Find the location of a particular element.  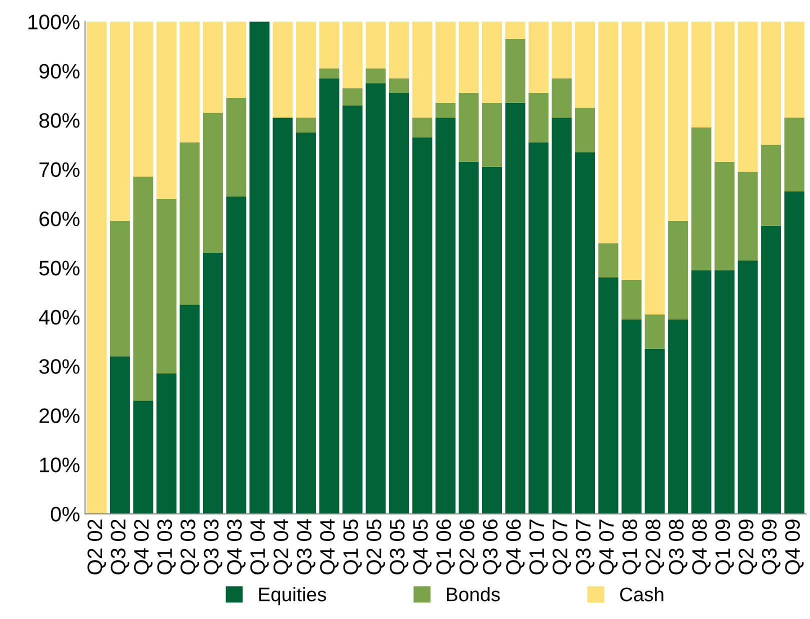

x-tick-label: Q2 04 is located at coordinates (283, 546).